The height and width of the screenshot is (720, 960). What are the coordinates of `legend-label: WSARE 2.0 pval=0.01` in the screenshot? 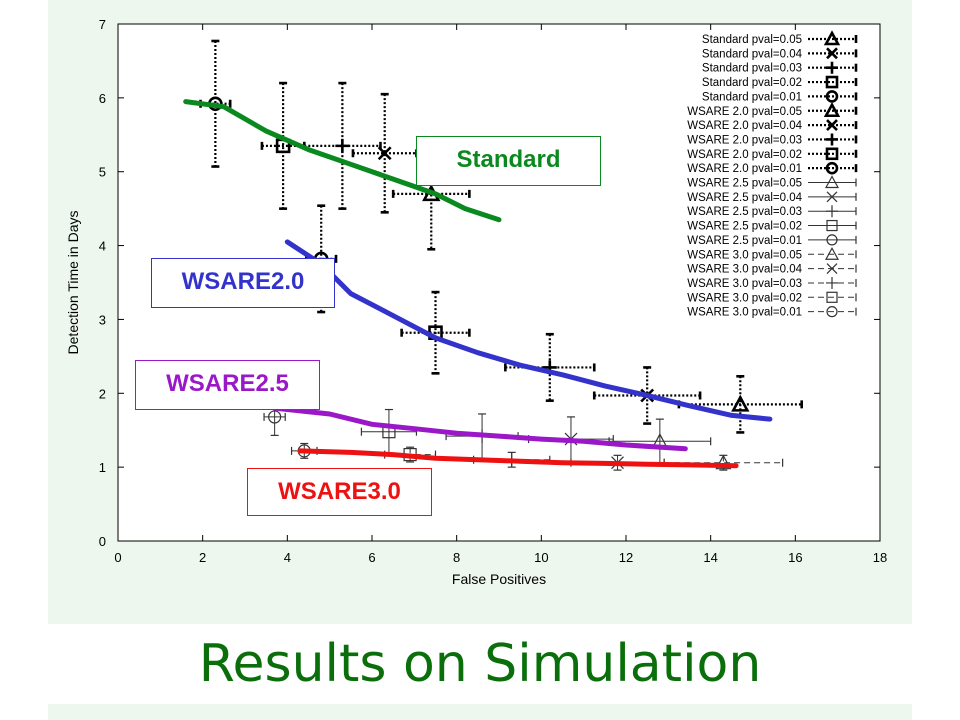 It's located at (744, 169).